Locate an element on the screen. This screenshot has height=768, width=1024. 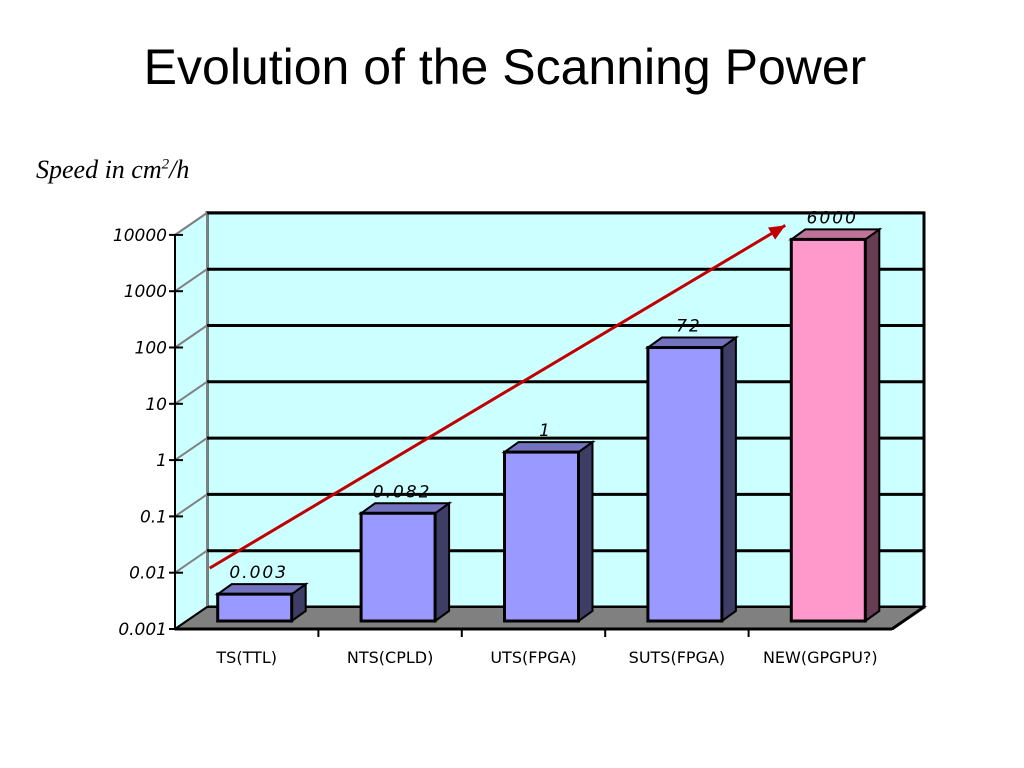
y-tick-label: 0.1 is located at coordinates (153, 517).